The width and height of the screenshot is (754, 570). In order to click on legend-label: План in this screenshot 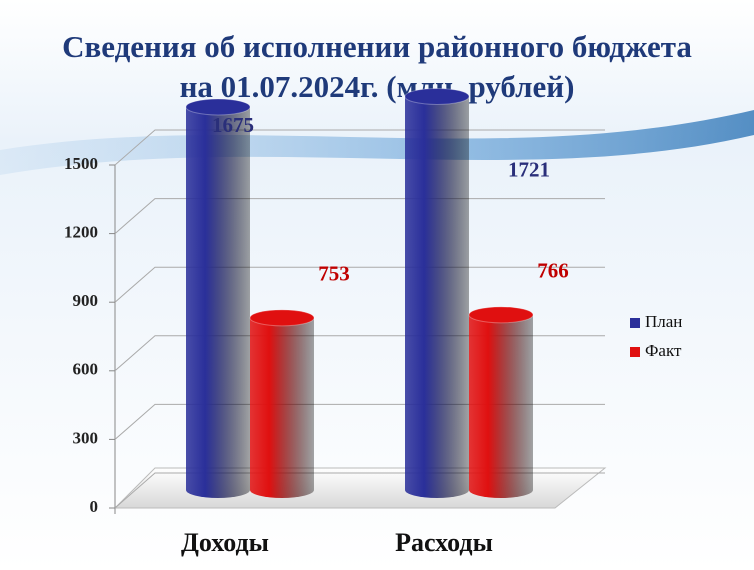, I will do `click(663, 321)`.